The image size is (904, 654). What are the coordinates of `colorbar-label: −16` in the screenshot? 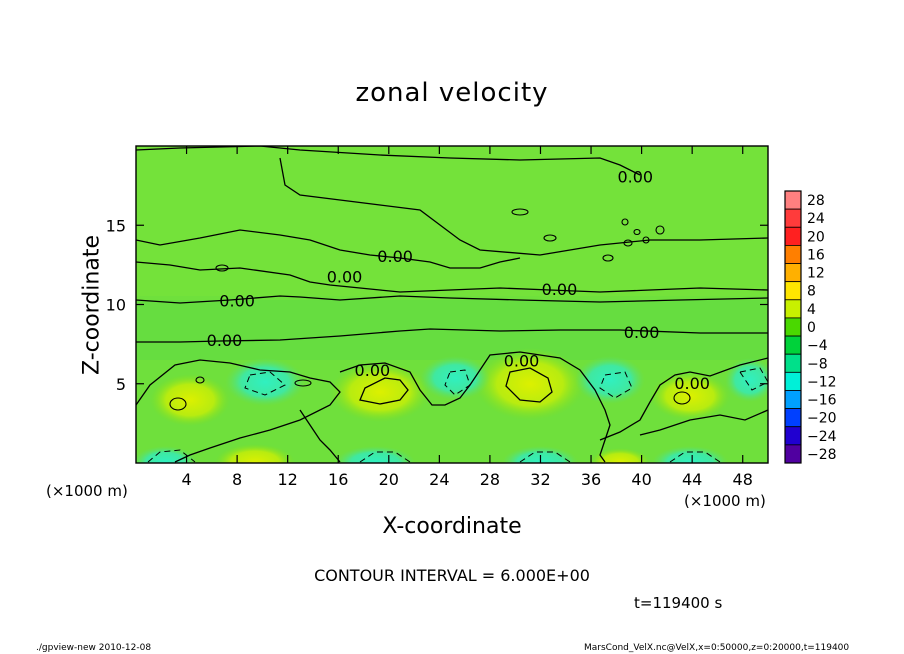 It's located at (822, 401).